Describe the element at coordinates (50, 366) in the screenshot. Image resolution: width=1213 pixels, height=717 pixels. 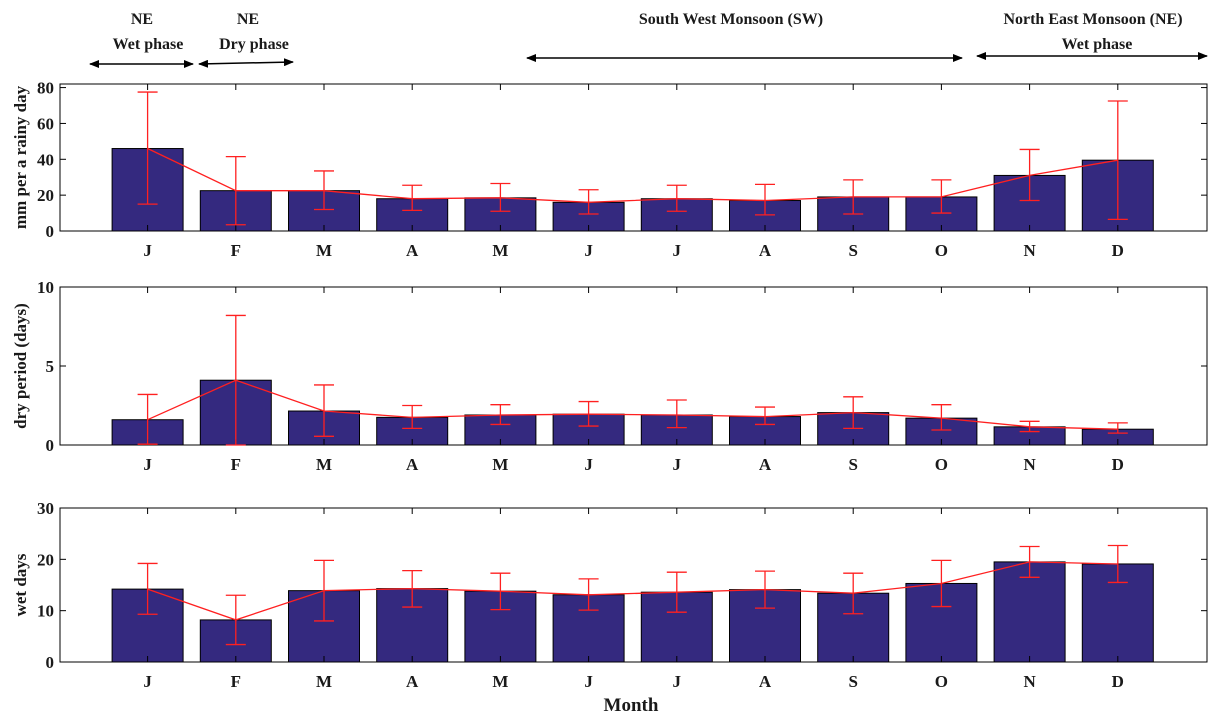
I see `y-tick-label: 5` at that location.